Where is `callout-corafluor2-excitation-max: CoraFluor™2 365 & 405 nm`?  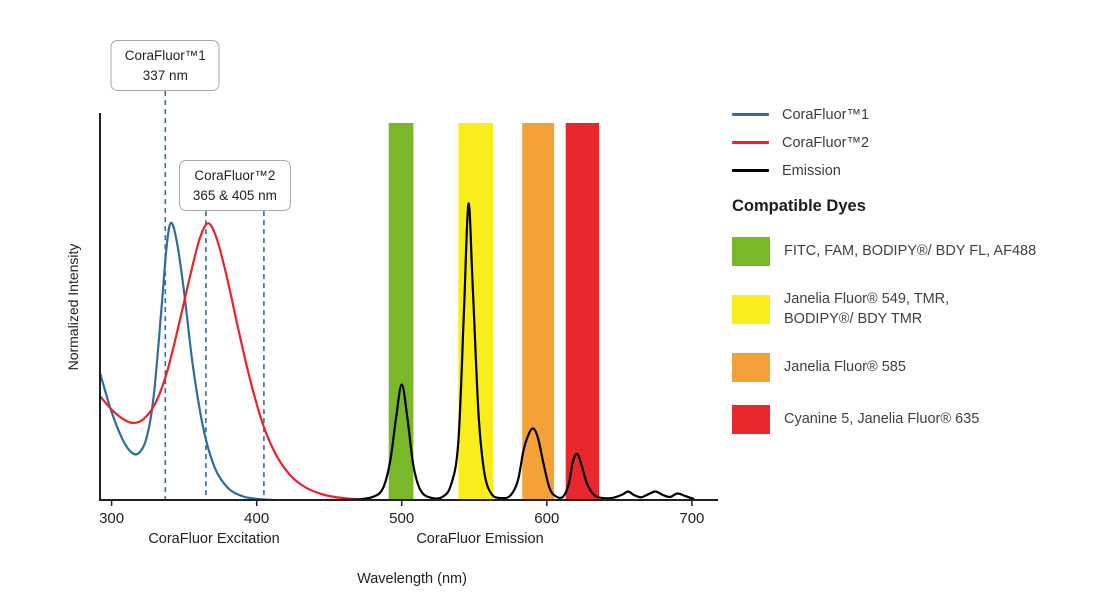
callout-corafluor2-excitation-max: CoraFluor™2 365 & 405 nm is located at coordinates (234, 186).